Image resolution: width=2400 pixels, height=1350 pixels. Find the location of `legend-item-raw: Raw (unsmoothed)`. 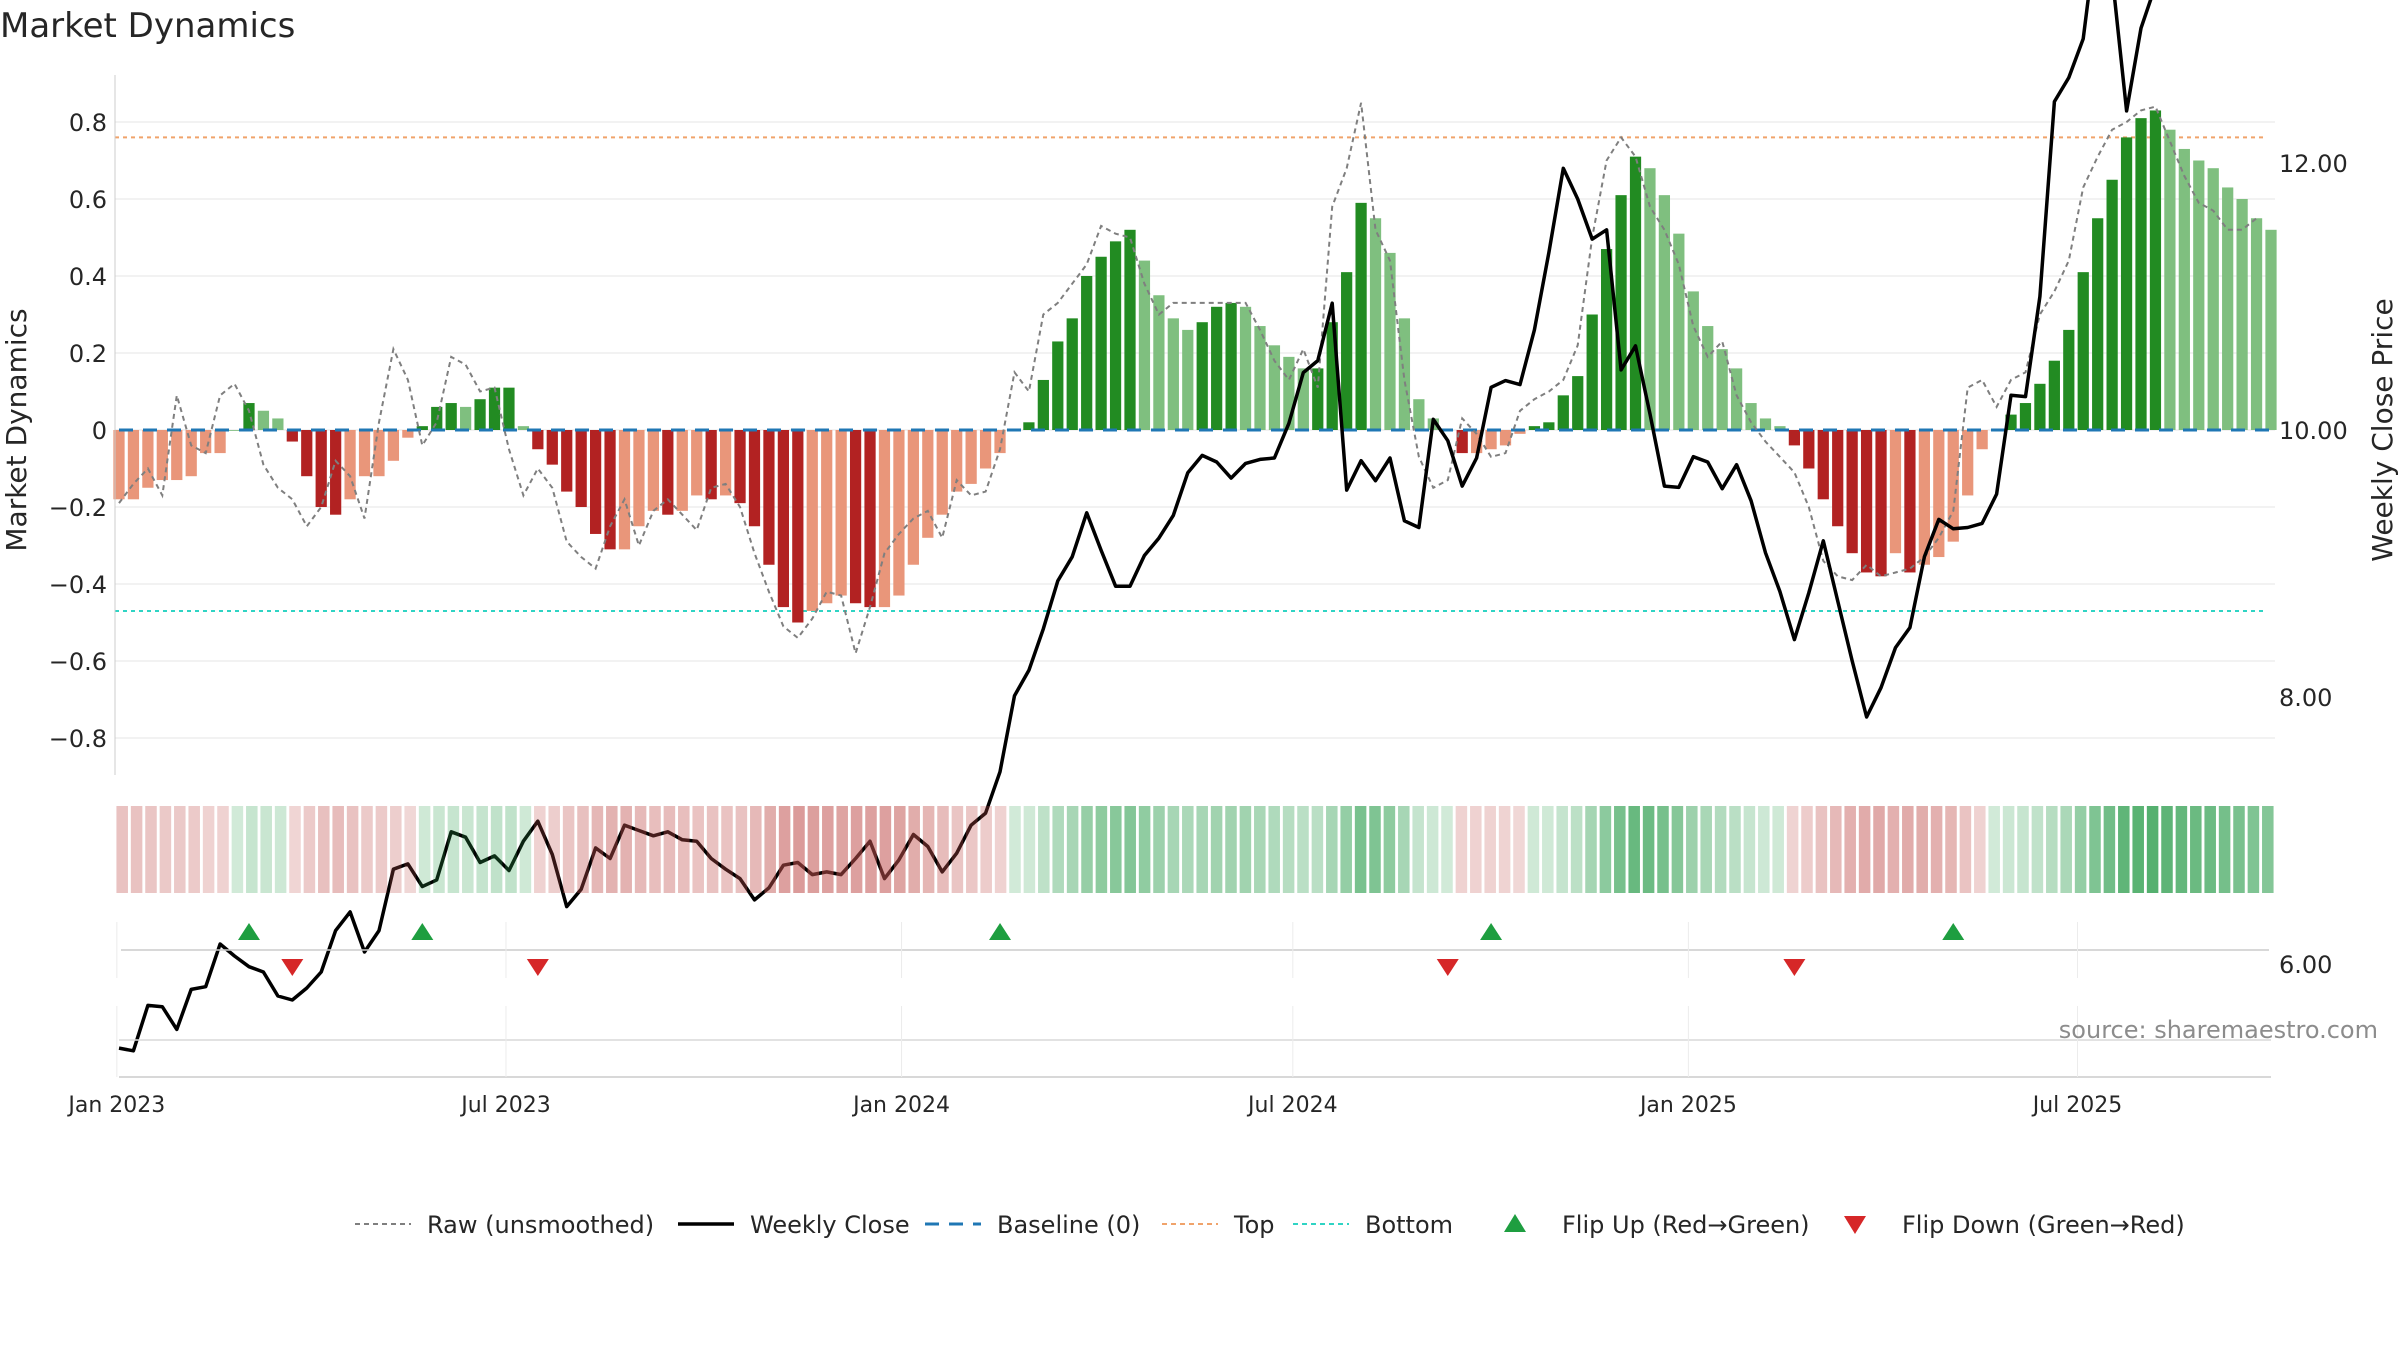

legend-item-raw: Raw (unsmoothed) is located at coordinates (504, 1225).